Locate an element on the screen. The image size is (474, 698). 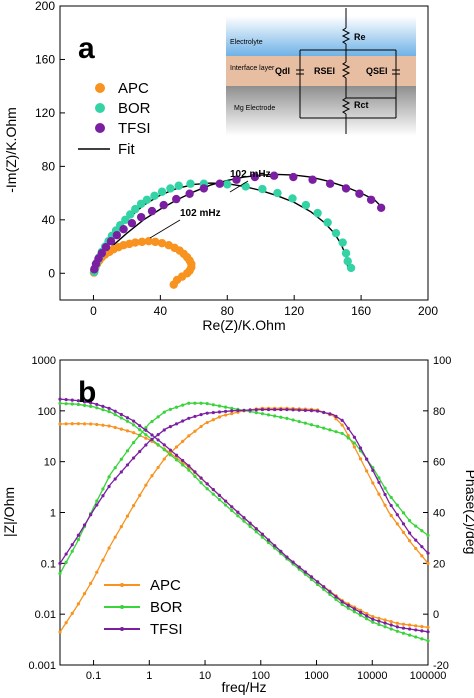
legend-b-tfsi-label: TFSI is located at coordinates (166, 629).